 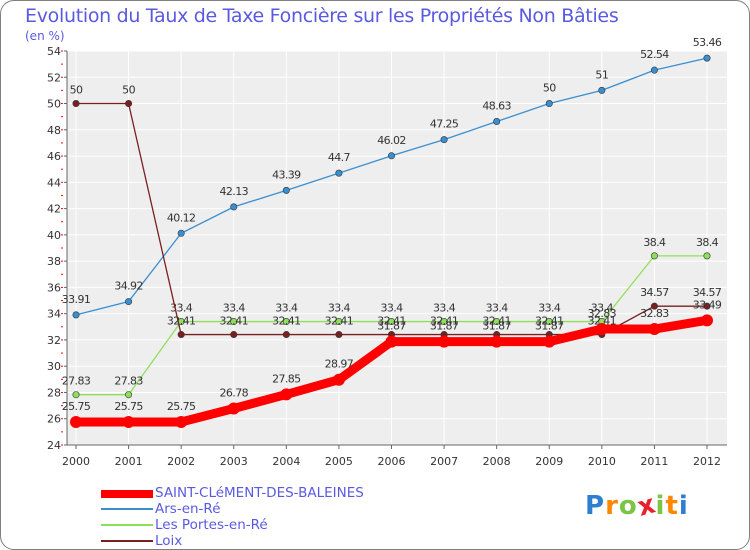 What do you see at coordinates (266, 541) in the screenshot?
I see `legend-item-loix: Loix` at bounding box center [266, 541].